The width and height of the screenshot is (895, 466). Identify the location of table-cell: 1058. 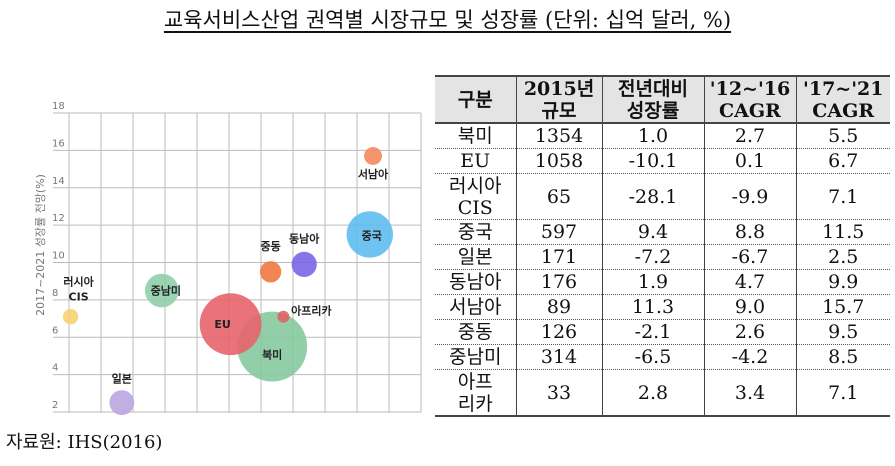
(558, 161).